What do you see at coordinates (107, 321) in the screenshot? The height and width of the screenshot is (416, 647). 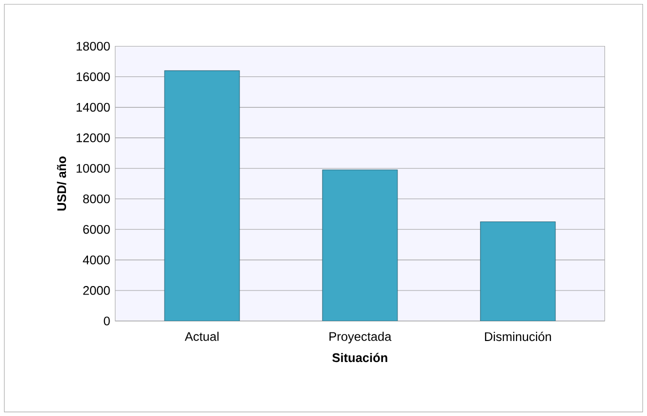 I see `y-tick-label: 0` at bounding box center [107, 321].